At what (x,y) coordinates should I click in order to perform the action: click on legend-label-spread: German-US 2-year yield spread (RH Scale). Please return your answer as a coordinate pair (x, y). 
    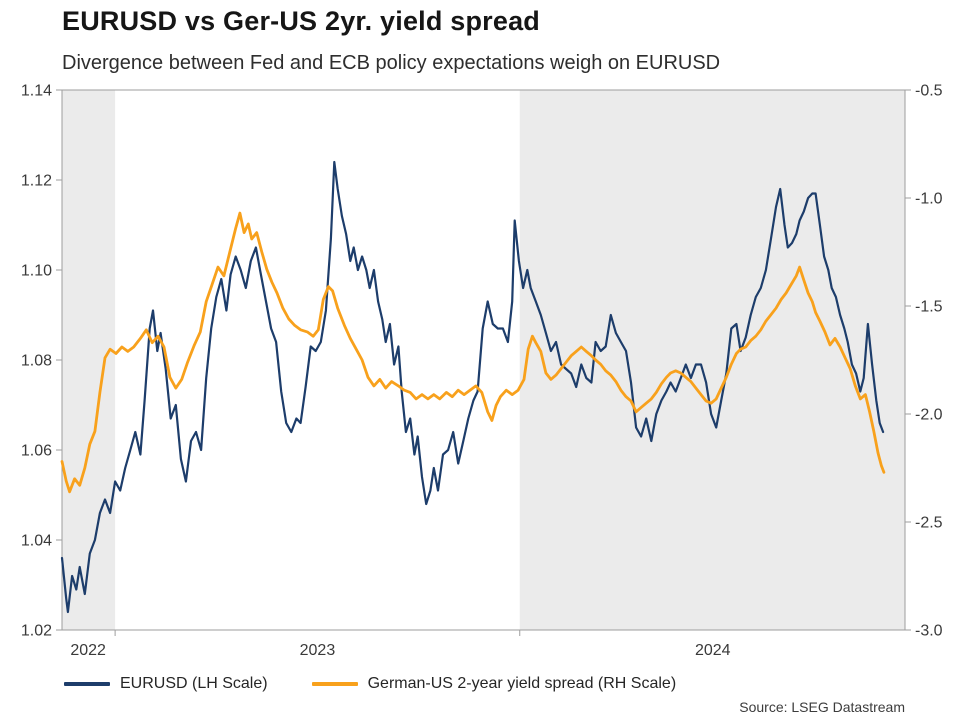
    Looking at the image, I should click on (522, 683).